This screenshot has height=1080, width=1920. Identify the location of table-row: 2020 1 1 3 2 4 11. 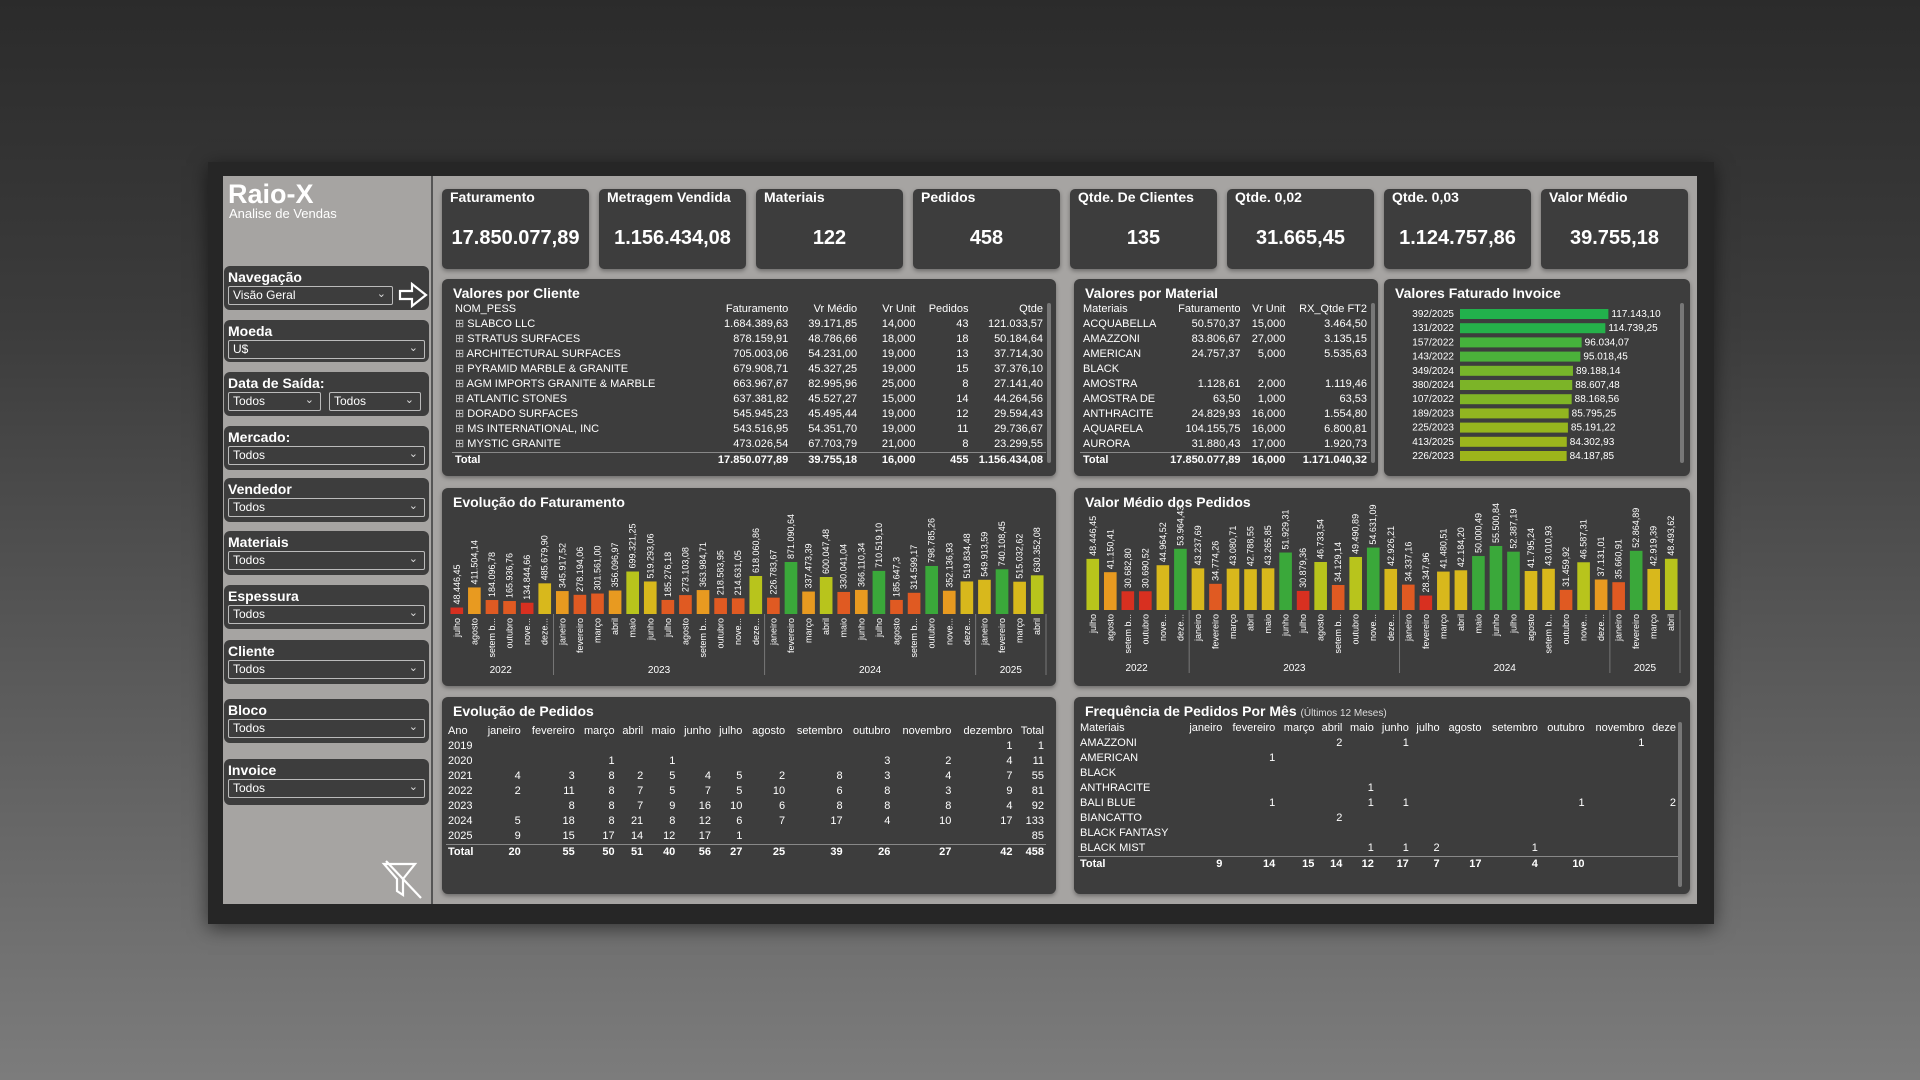
(746, 761).